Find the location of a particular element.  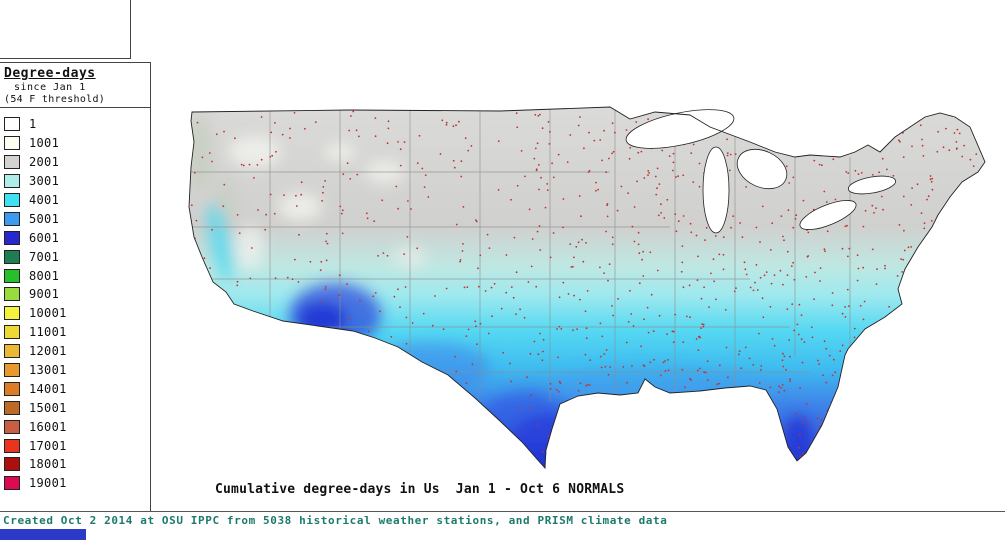

legend-subtitle-since: since Jan 1 is located at coordinates (50, 87).